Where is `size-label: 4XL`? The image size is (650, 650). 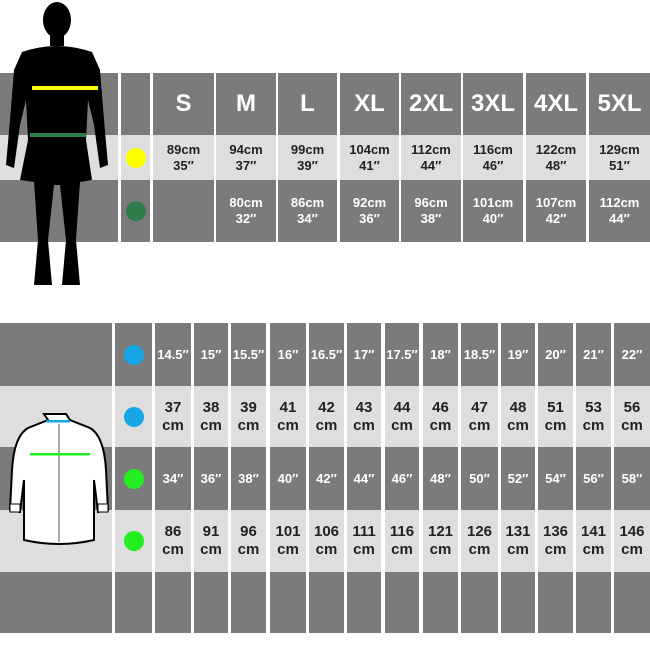
size-label: 4XL is located at coordinates (555, 103).